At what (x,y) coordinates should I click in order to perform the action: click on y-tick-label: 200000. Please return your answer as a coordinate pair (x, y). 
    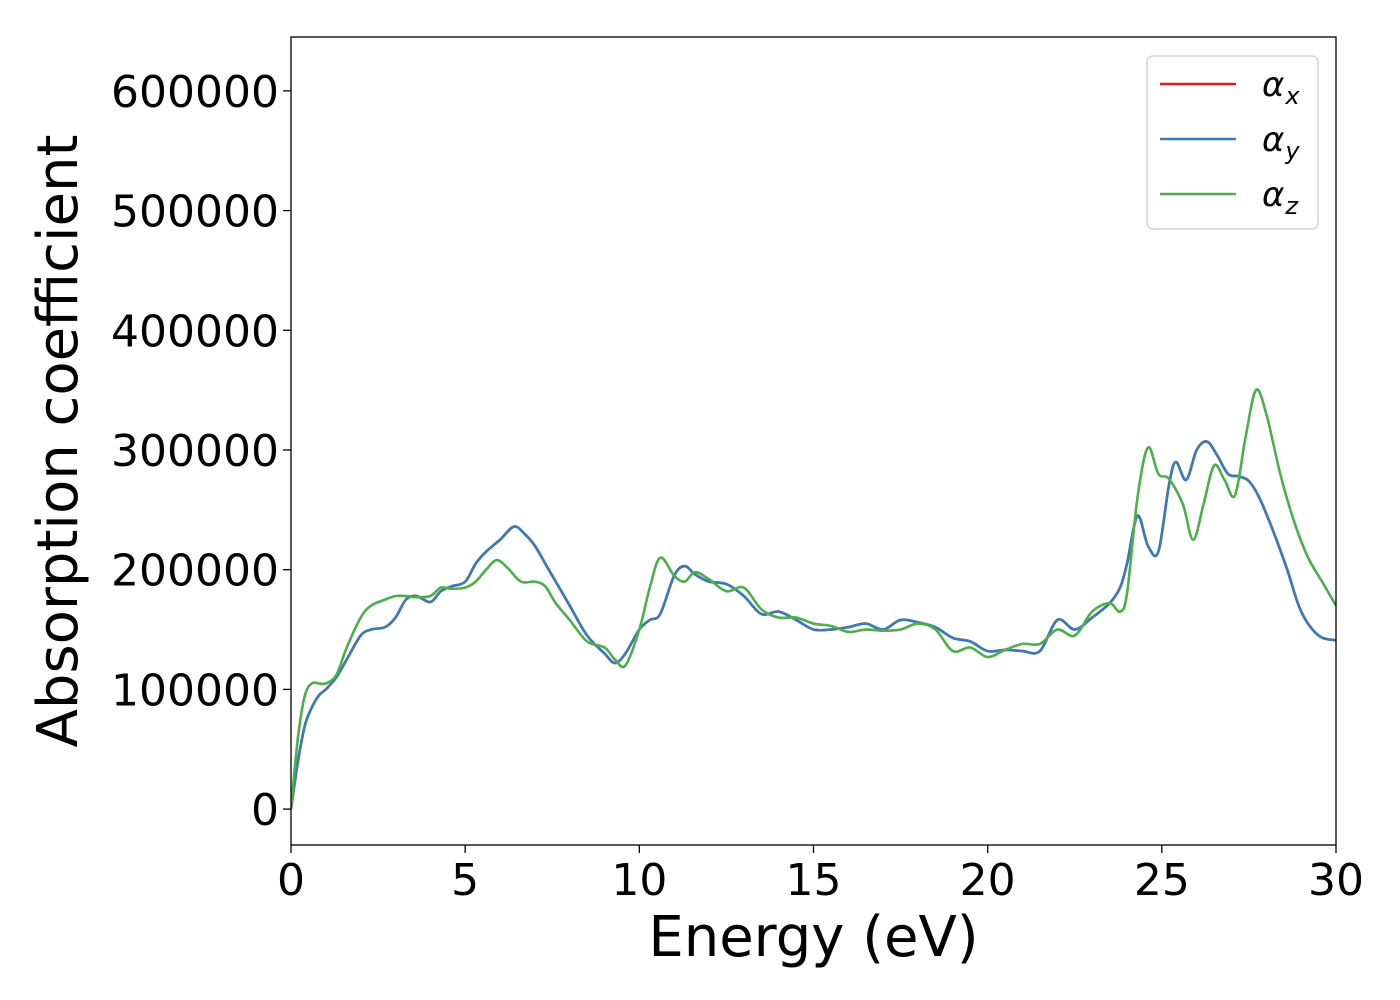
    Looking at the image, I should click on (195, 571).